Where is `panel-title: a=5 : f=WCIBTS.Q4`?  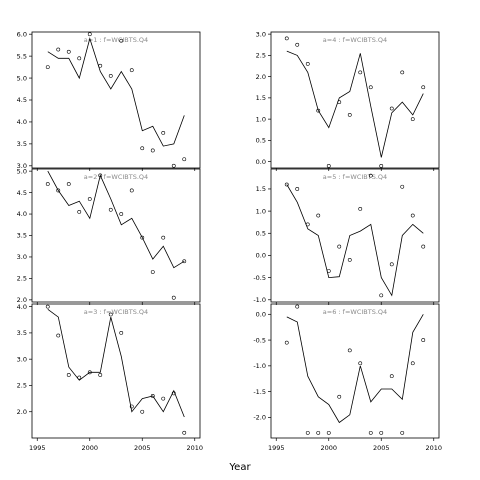
panel-title: a=5 : f=WCIBTS.Q4 is located at coordinates (355, 177).